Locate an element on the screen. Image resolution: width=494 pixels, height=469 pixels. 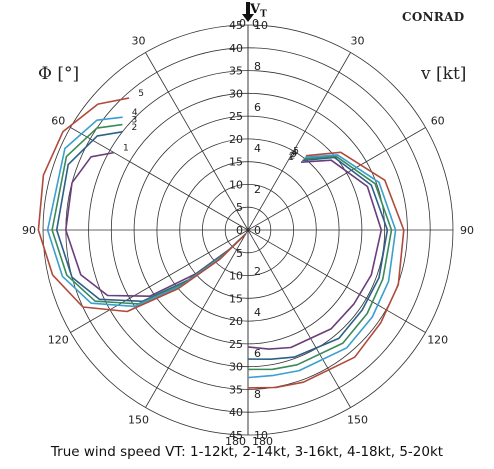
brand-logo: CONRAD is located at coordinates (433, 17).